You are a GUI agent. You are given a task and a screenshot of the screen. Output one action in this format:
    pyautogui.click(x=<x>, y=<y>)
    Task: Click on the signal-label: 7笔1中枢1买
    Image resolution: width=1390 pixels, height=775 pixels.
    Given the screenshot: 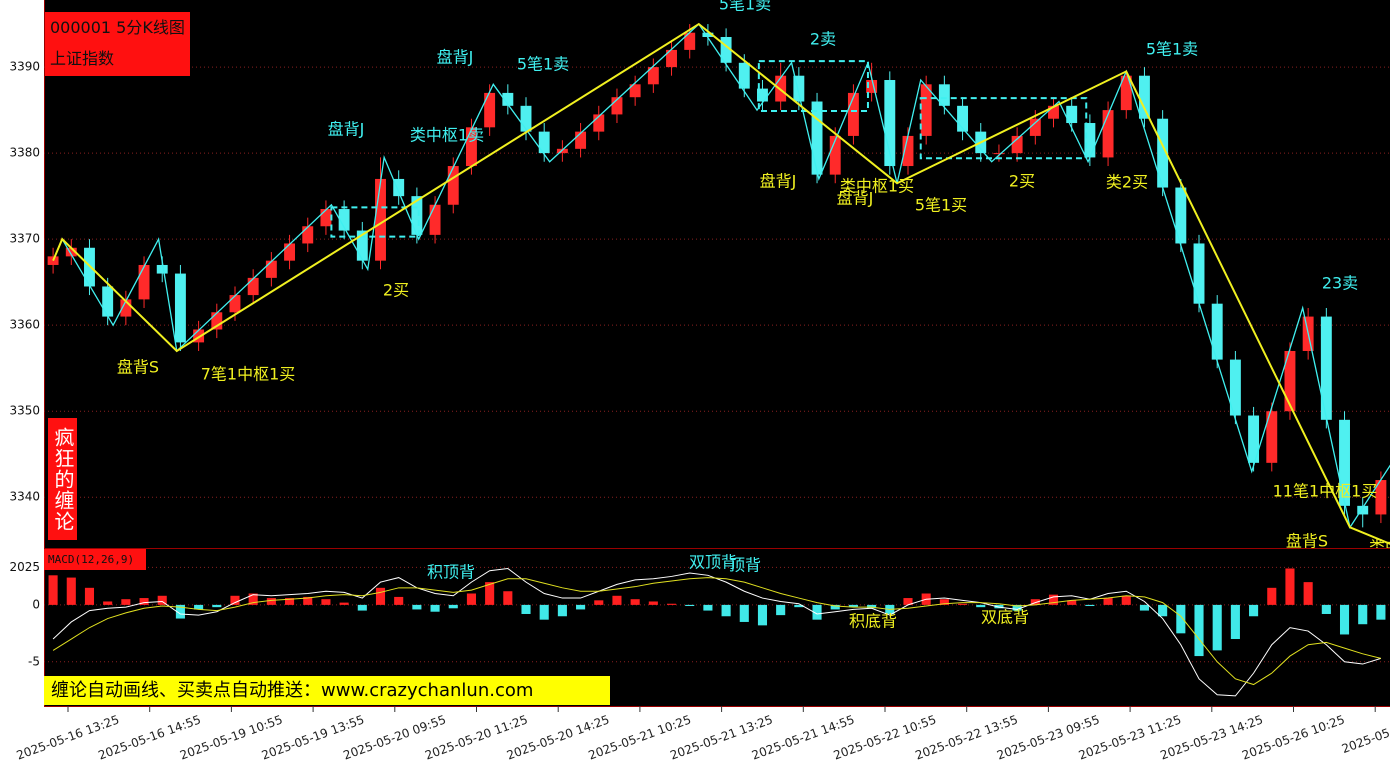 What is the action you would take?
    pyautogui.click(x=248, y=374)
    